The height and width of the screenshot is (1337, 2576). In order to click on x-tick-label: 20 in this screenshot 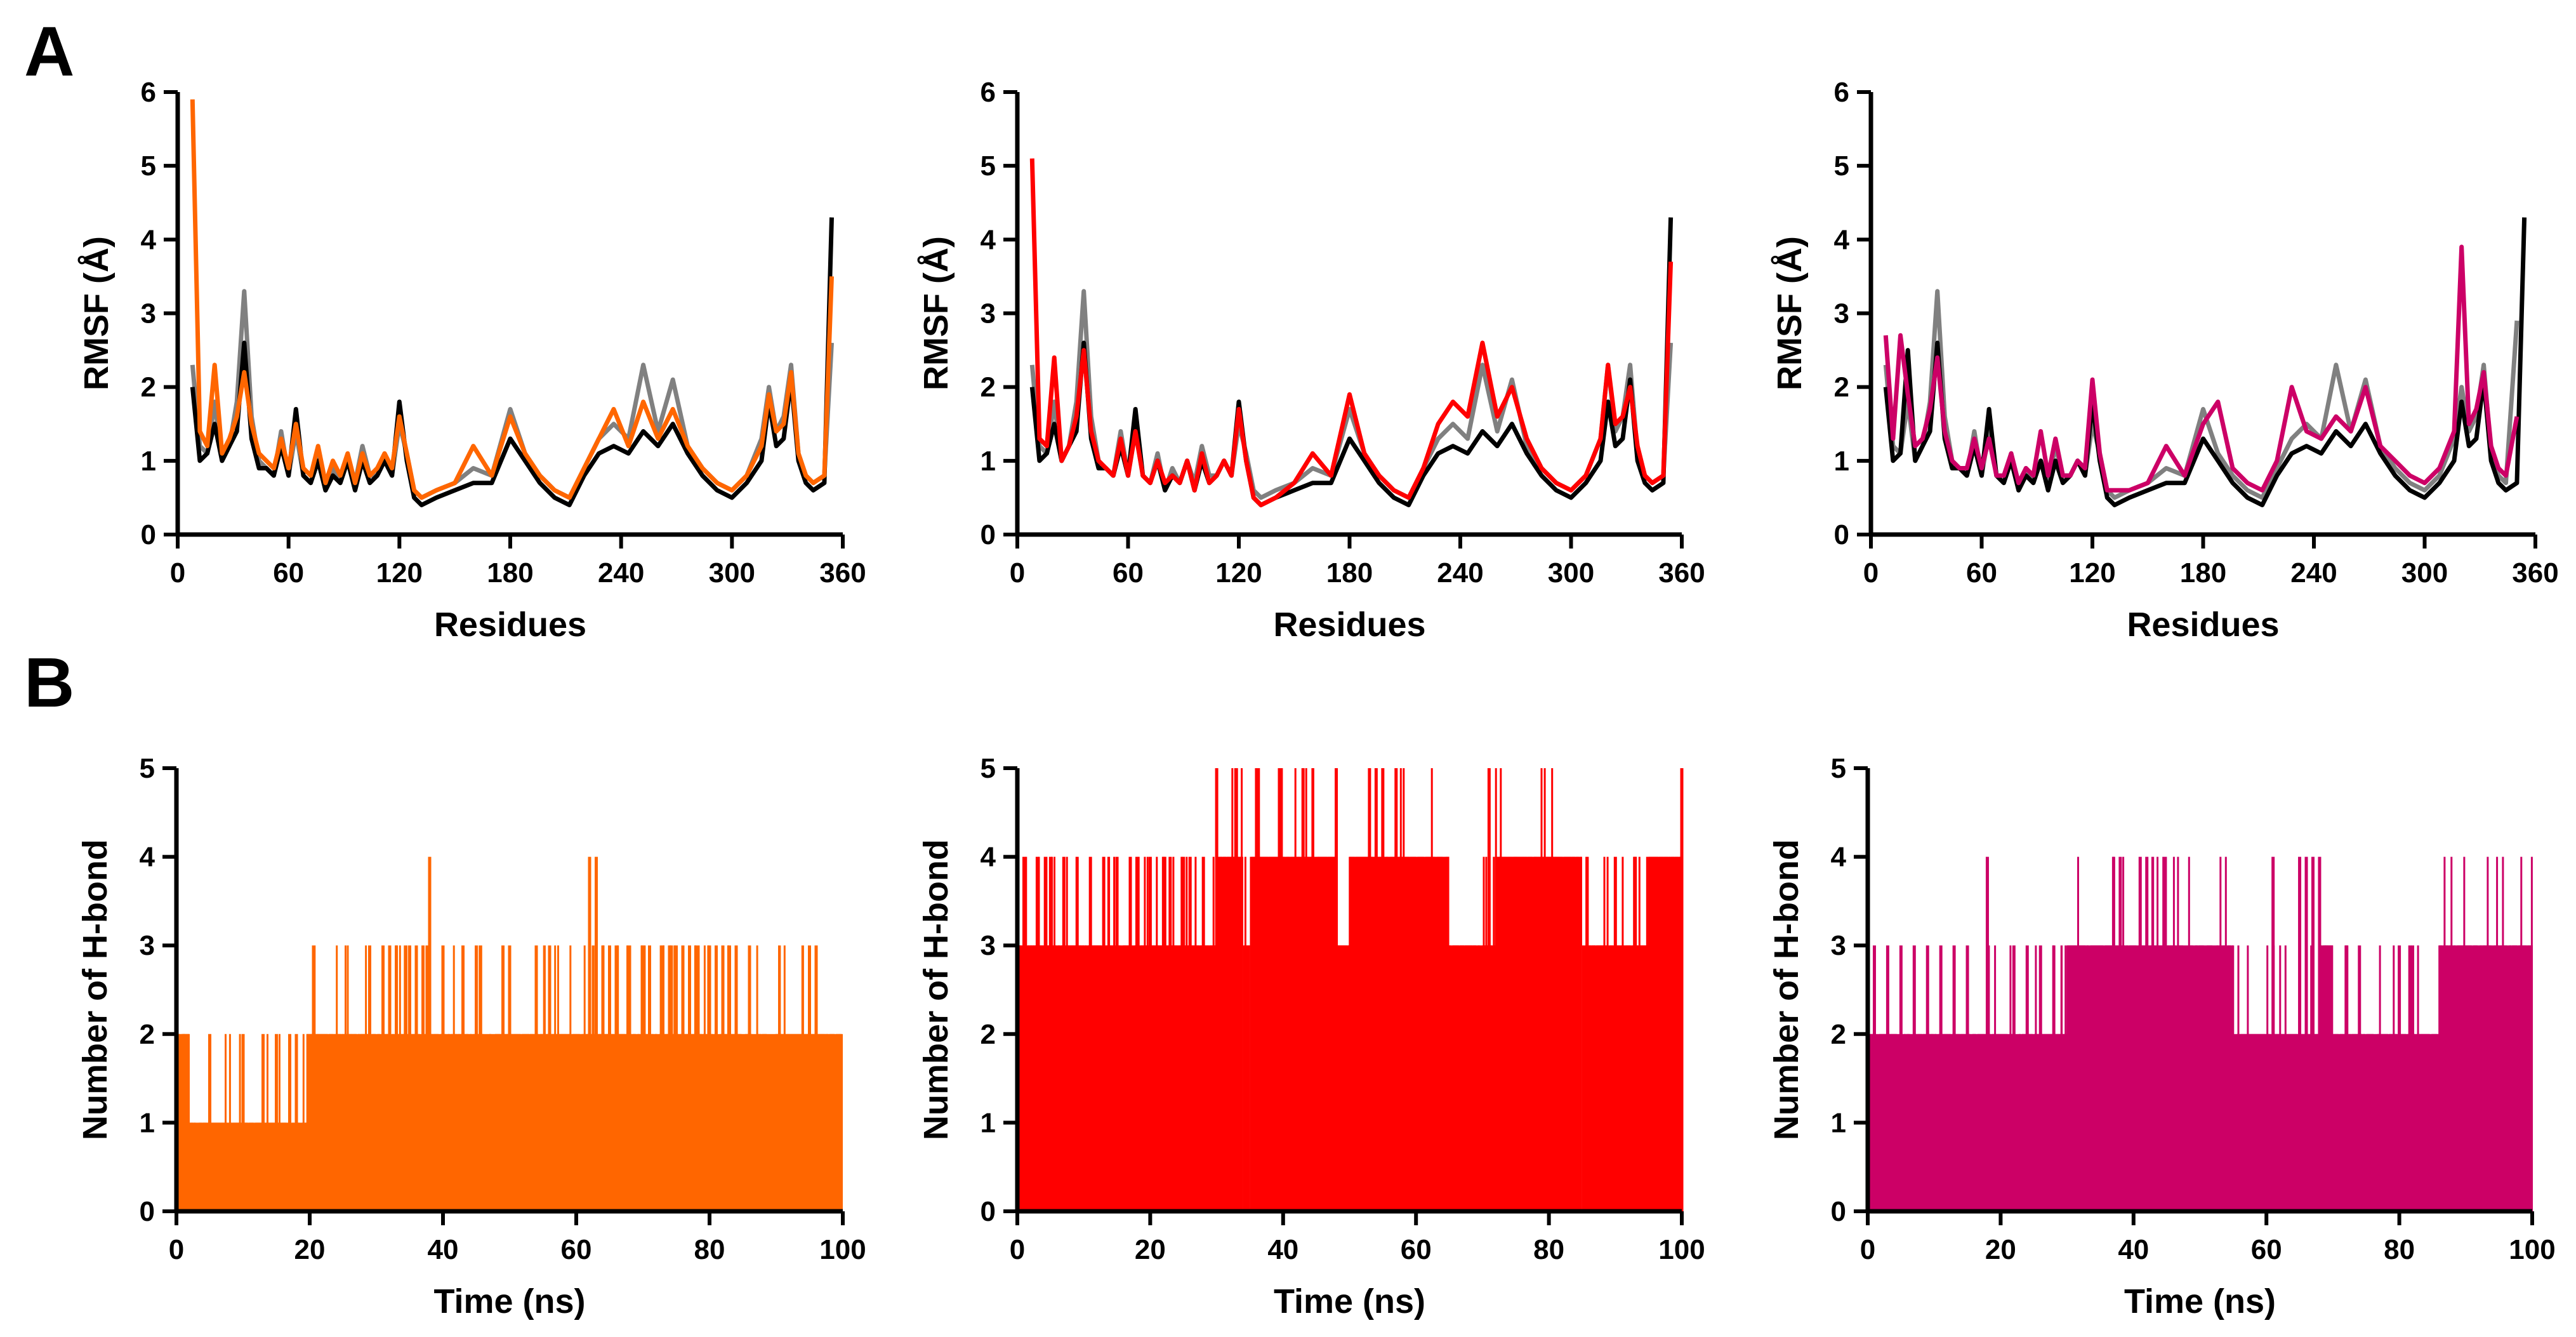, I will do `click(310, 1249)`.